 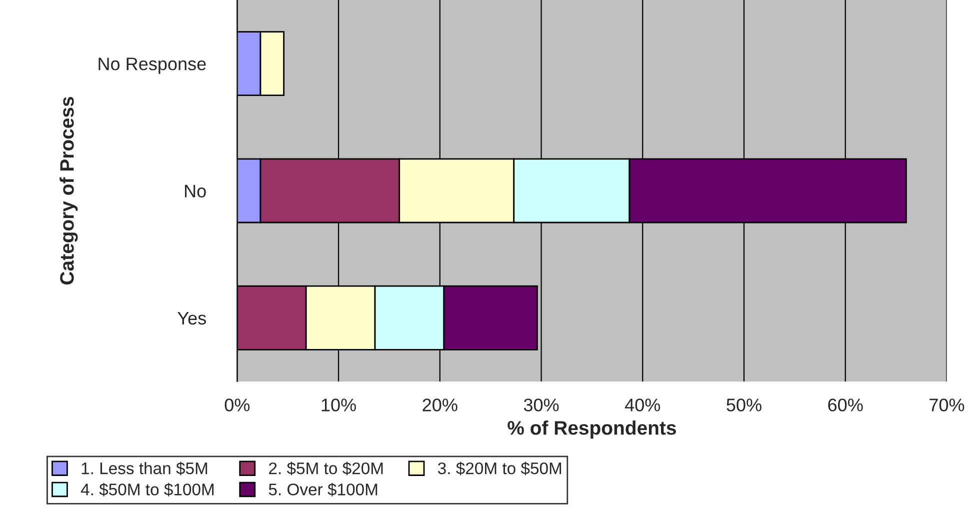 What do you see at coordinates (947, 405) in the screenshot?
I see `x-tick-label: 70%` at bounding box center [947, 405].